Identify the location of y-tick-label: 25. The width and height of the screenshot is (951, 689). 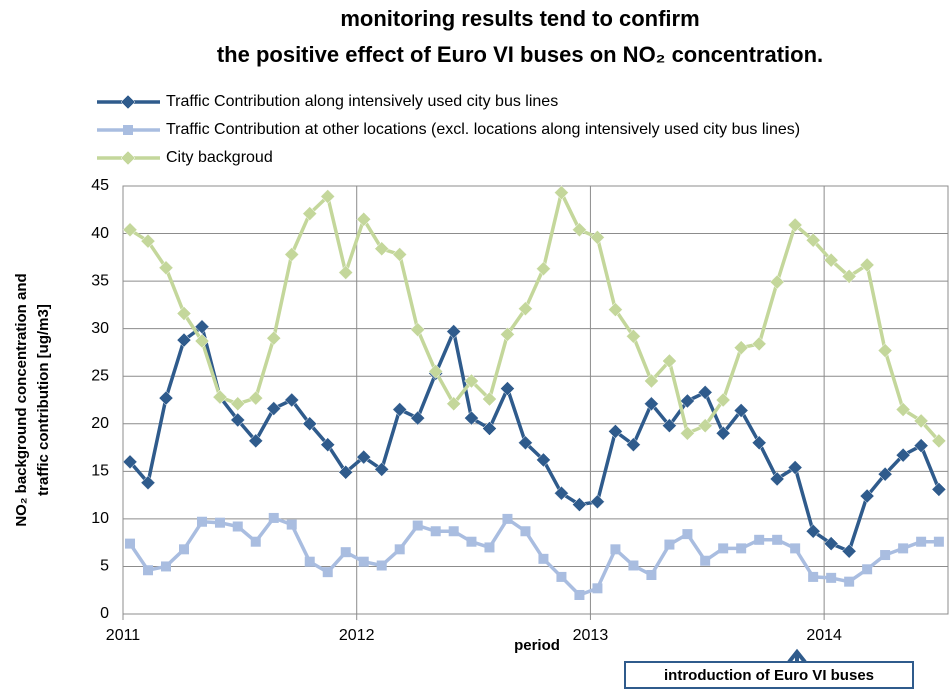
(100, 375).